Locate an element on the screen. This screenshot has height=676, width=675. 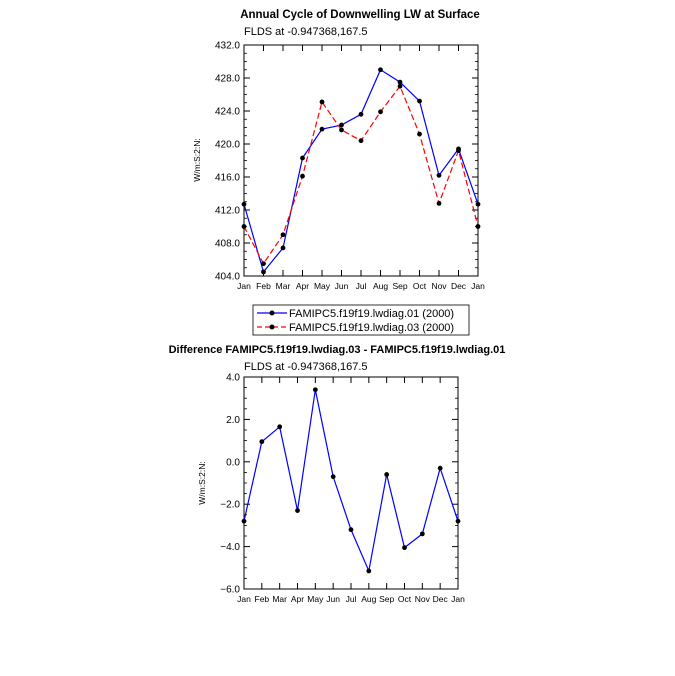
chart2-x-tick-label: Sep is located at coordinates (386, 599).